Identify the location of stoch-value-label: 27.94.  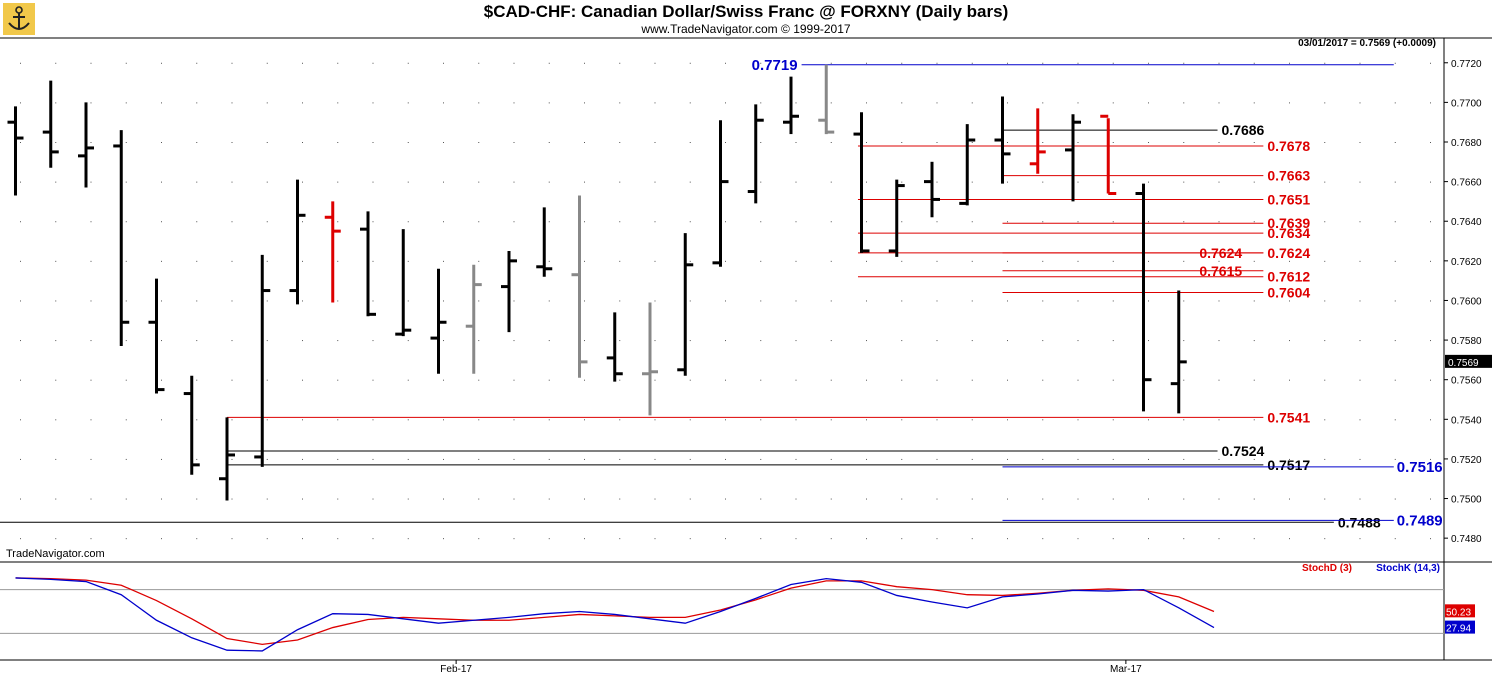
(1458, 629).